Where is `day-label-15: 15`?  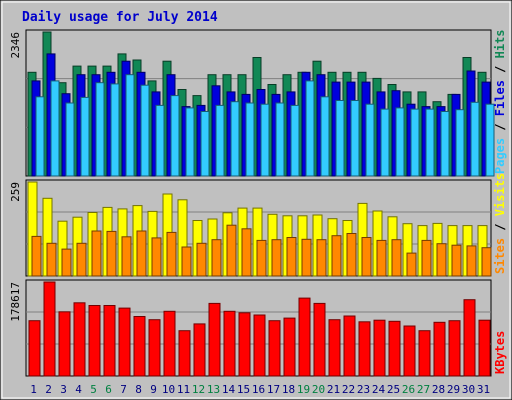 day-label-15: 15 is located at coordinates (243, 389).